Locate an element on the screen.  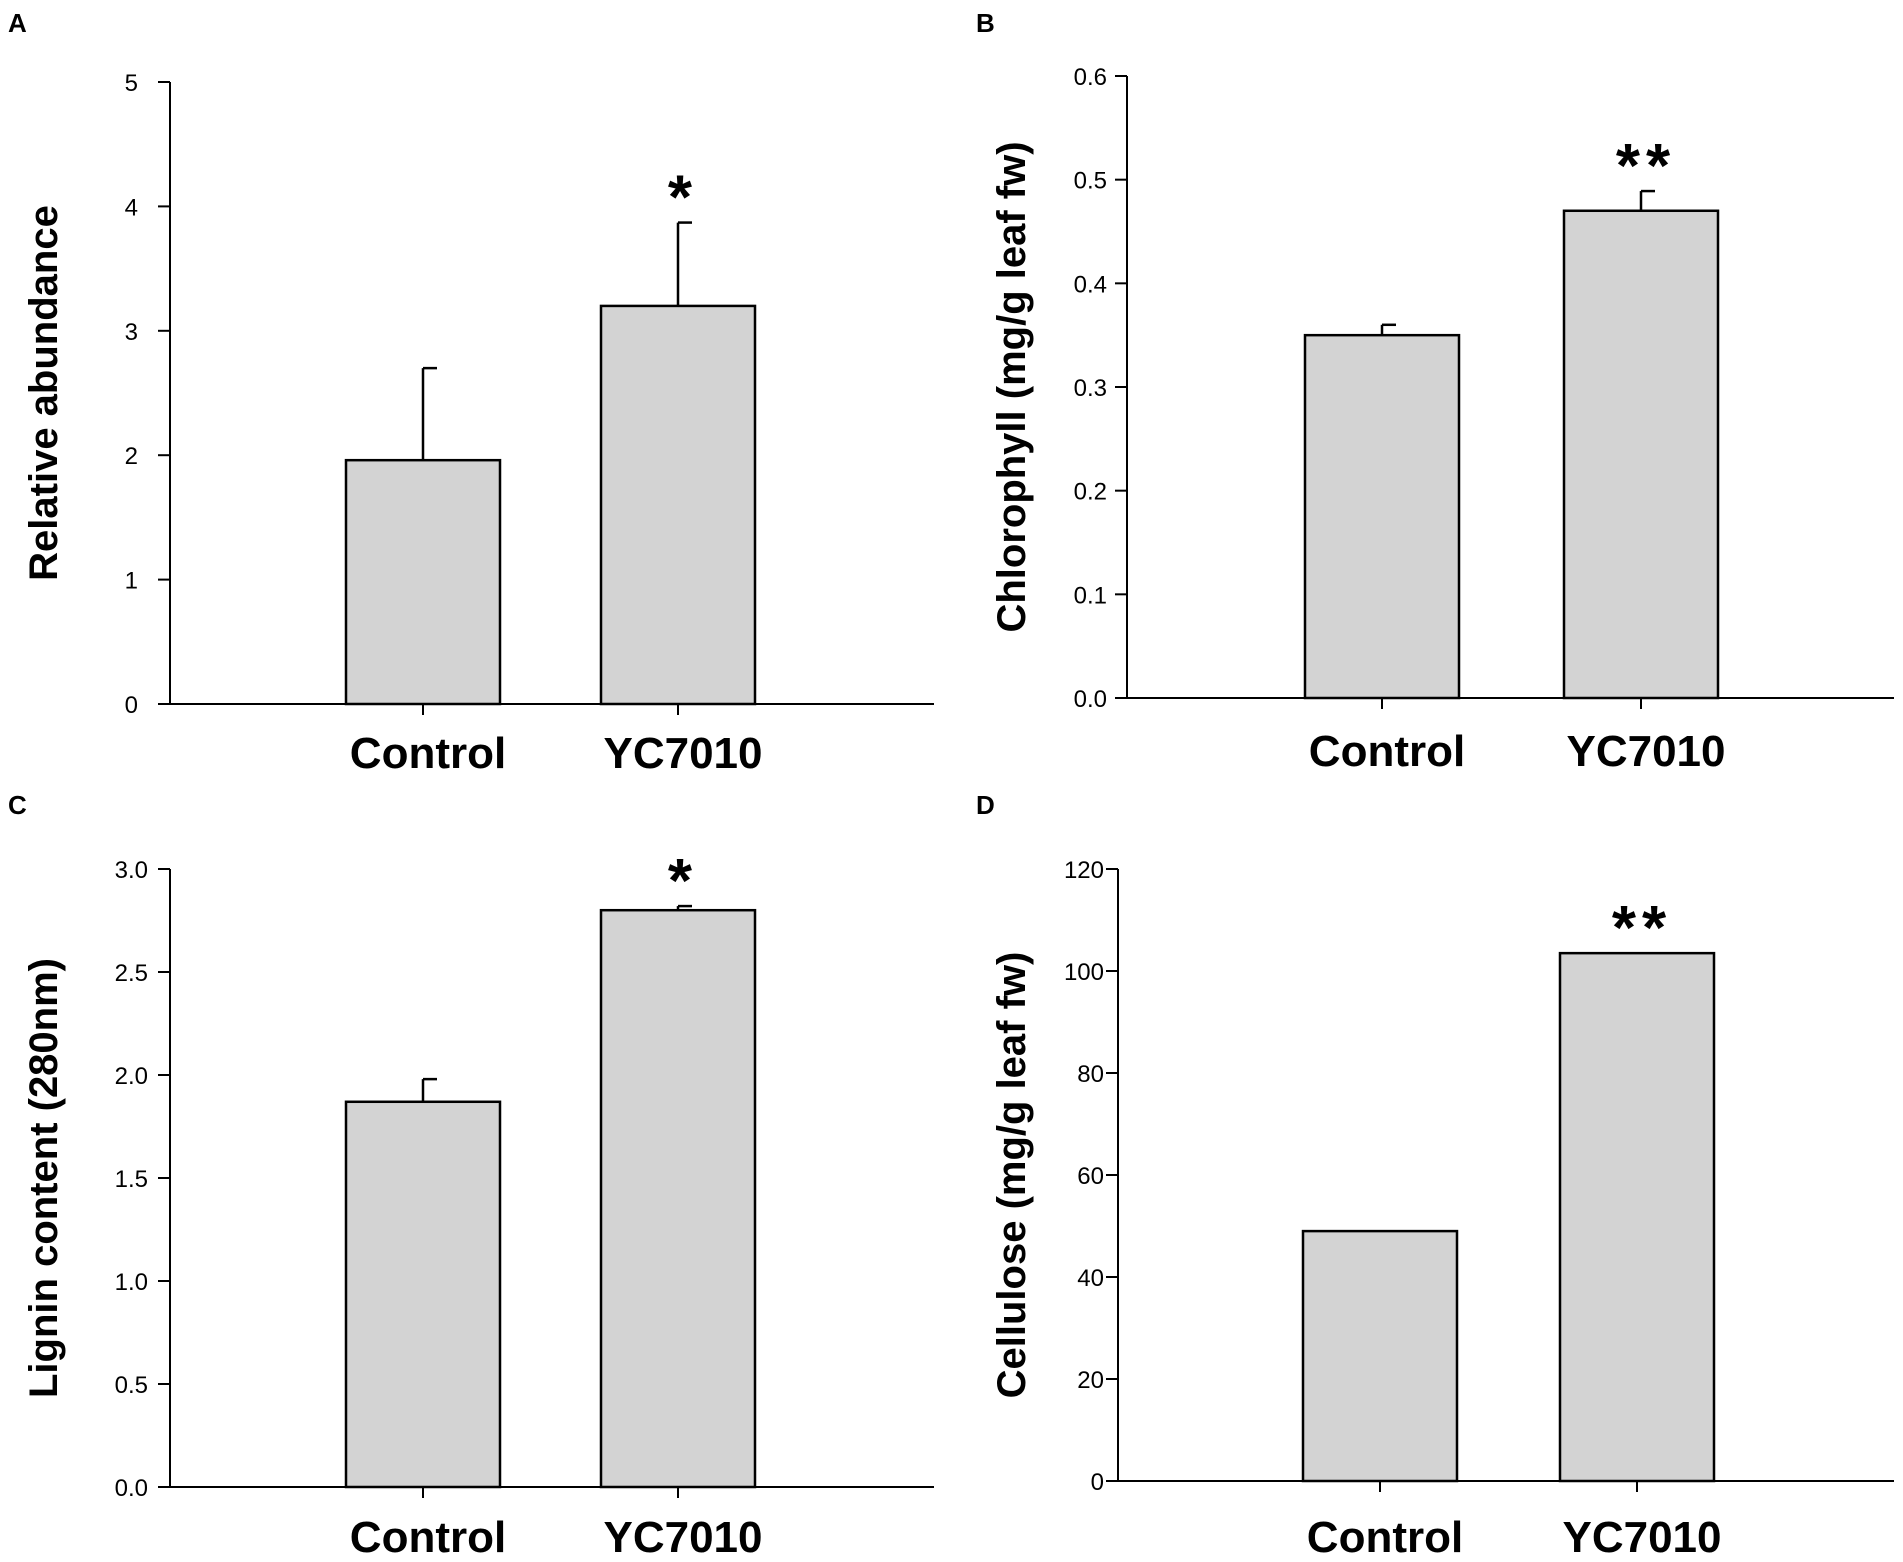
y-axis-title: Cellulose (mg/g leaf fw) is located at coordinates (1012, 1175).